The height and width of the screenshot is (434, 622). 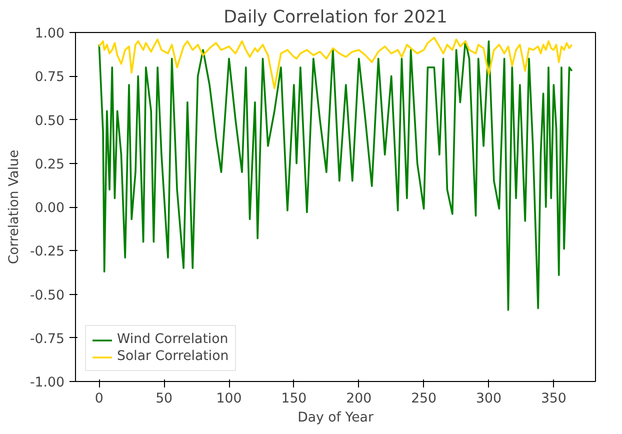 I want to click on y-tick-label: 0.00, so click(x=49, y=208).